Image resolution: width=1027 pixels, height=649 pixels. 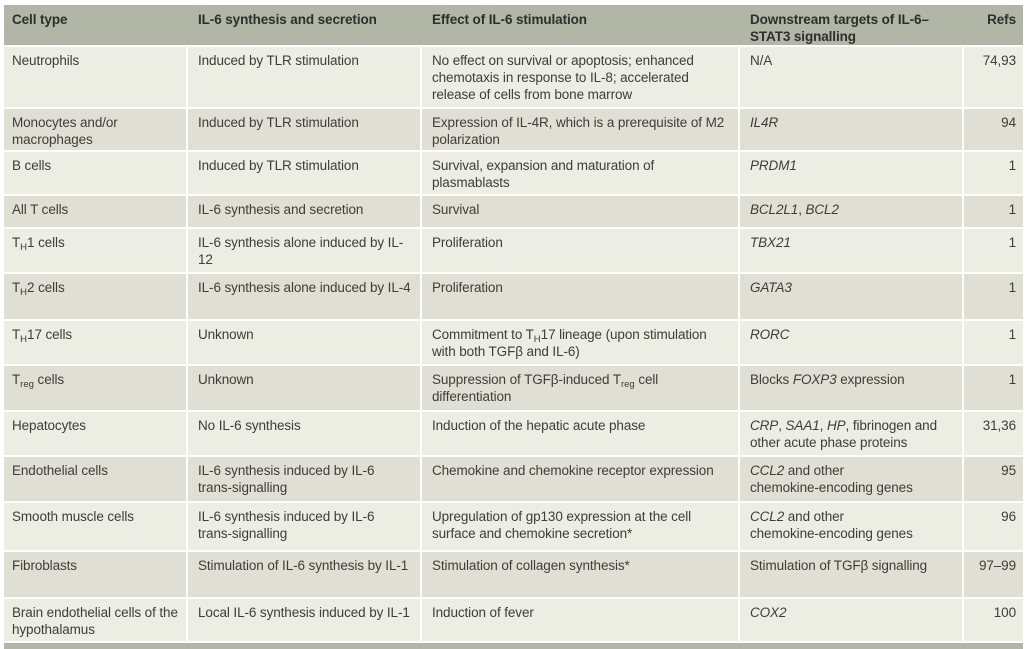 What do you see at coordinates (95, 433) in the screenshot?
I see `cell-type-cell: Hepatocytes` at bounding box center [95, 433].